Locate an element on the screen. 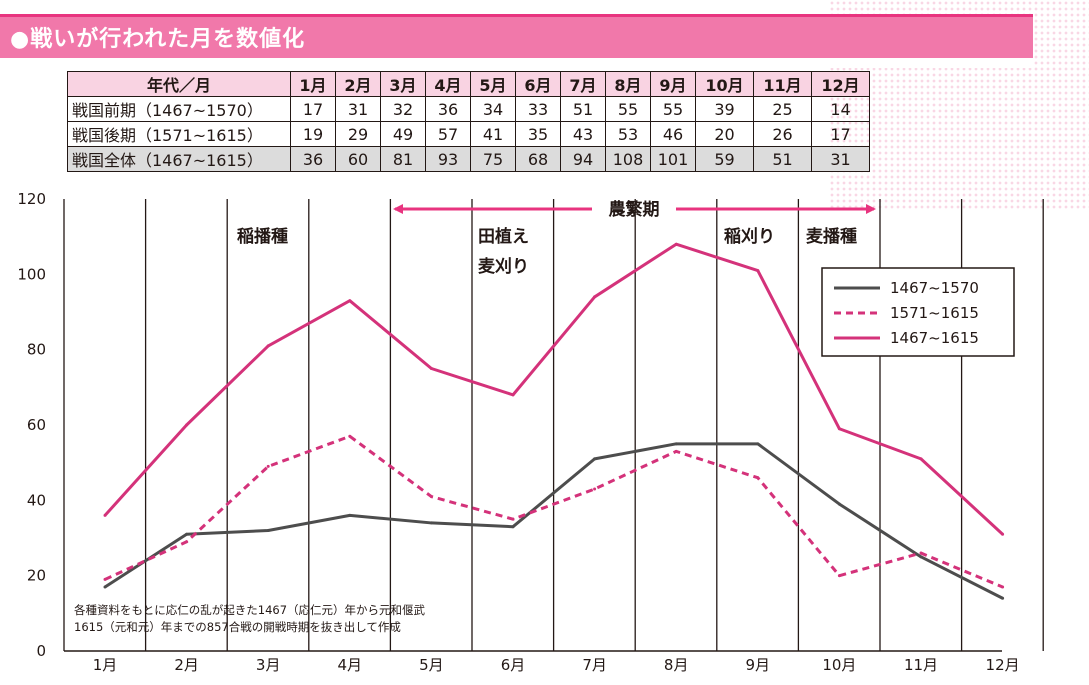  table-cell: 35 is located at coordinates (538, 134).